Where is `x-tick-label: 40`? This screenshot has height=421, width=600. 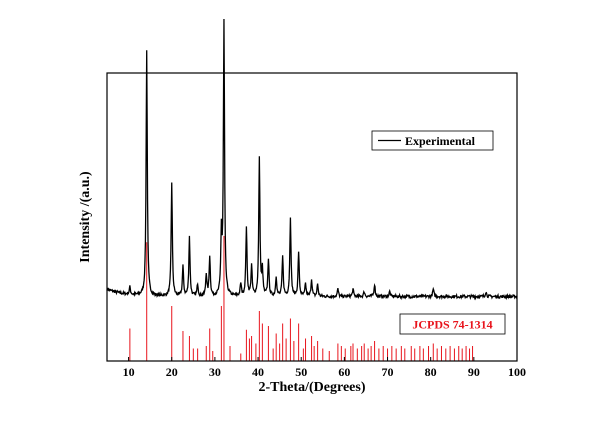 x-tick-label: 40 is located at coordinates (258, 372).